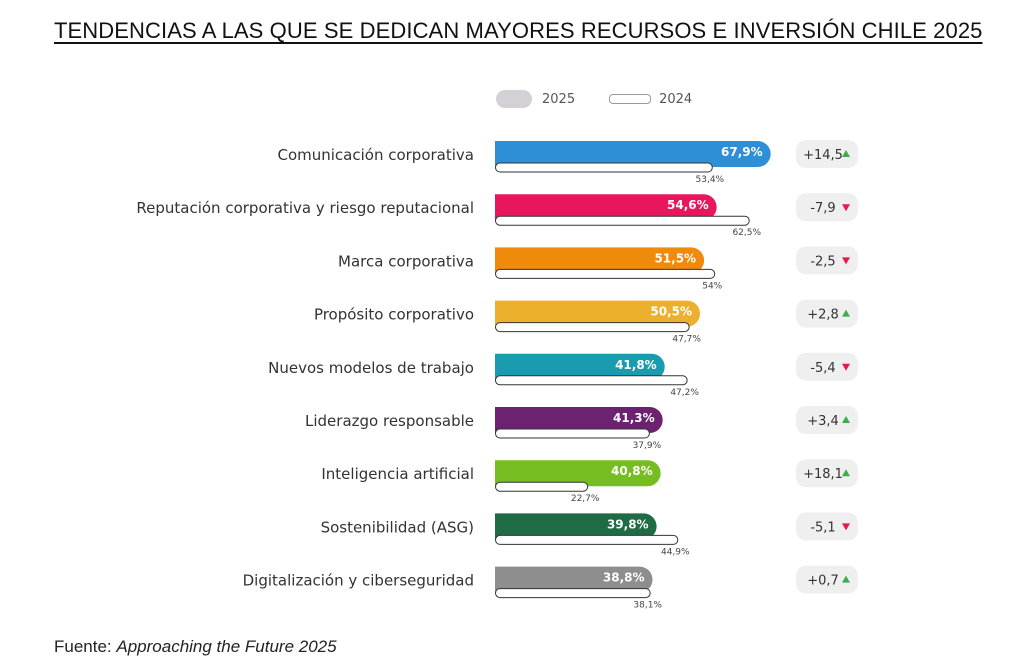 This screenshot has width=1024, height=672. What do you see at coordinates (823, 421) in the screenshot?
I see `delta-value: +3,4` at bounding box center [823, 421].